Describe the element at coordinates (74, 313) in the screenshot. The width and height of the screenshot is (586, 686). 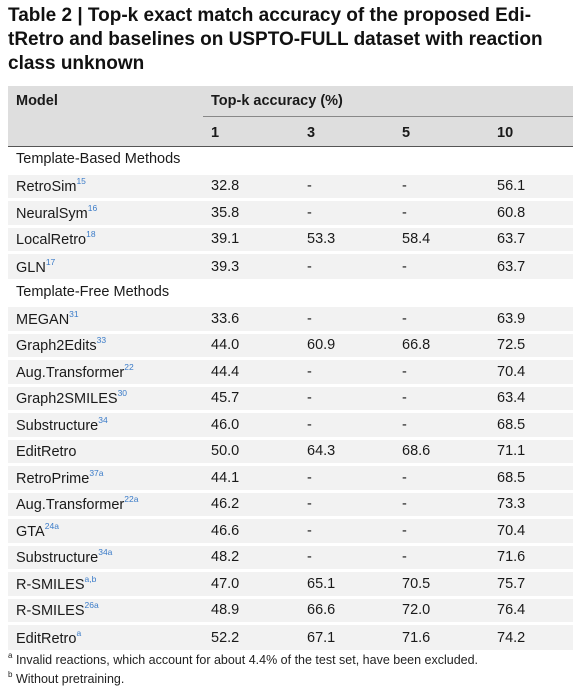
I see `reference-superscript: 31` at that location.